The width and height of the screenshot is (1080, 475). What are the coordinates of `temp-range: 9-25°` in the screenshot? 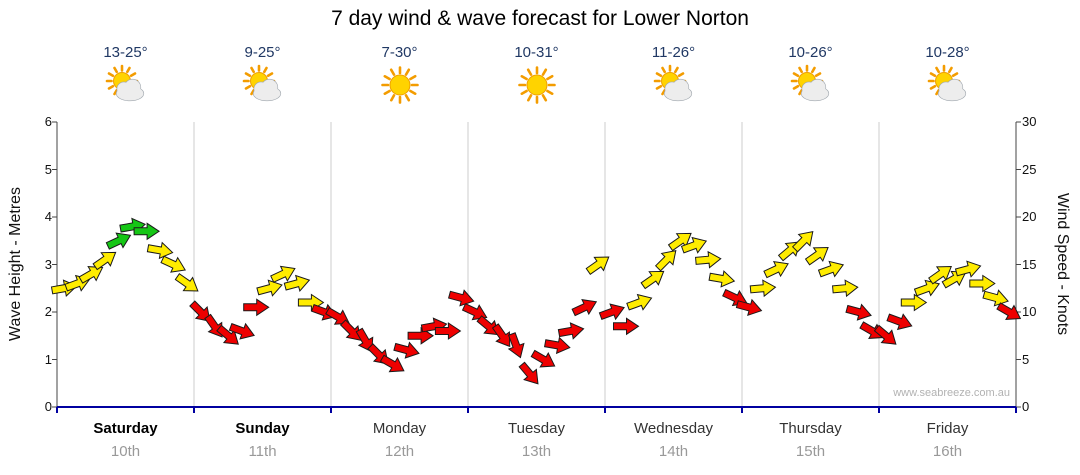 It's located at (262, 52).